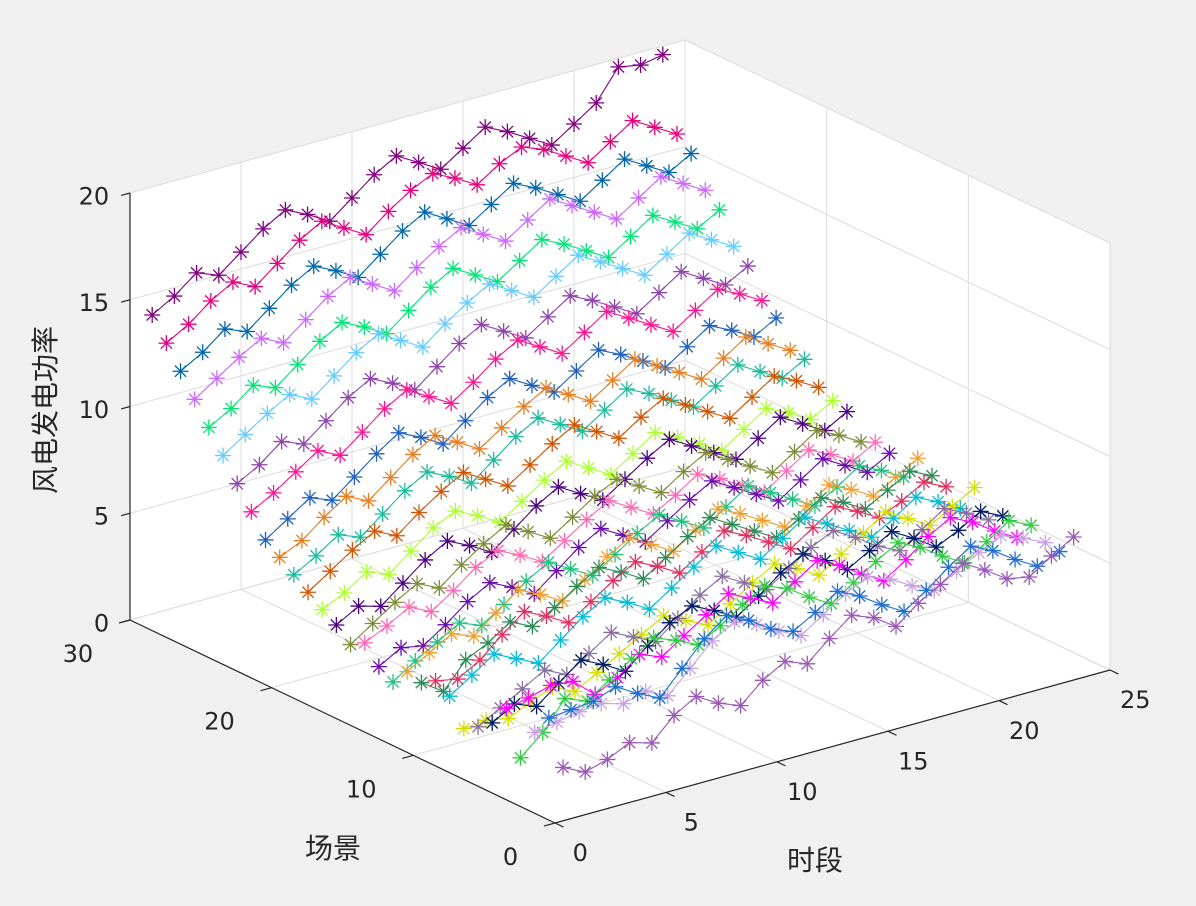 The image size is (1196, 906). I want to click on grid-back-z, so click(407, 223).